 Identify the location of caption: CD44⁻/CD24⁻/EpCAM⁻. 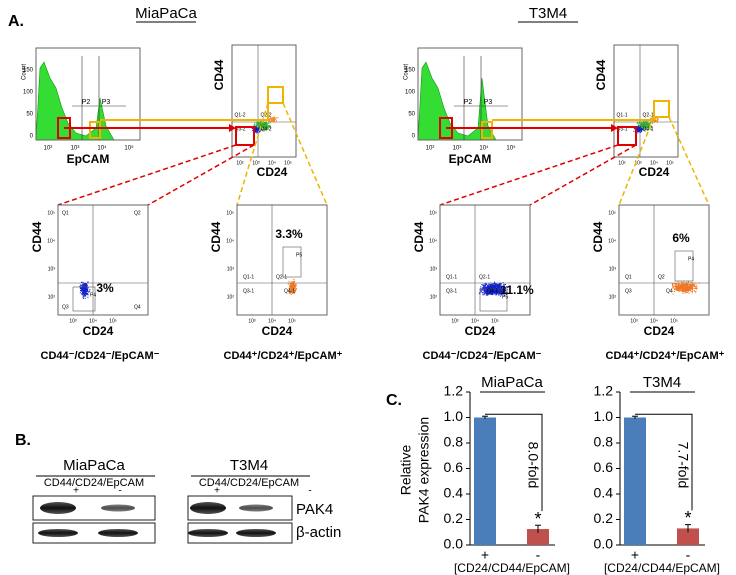
(482, 356).